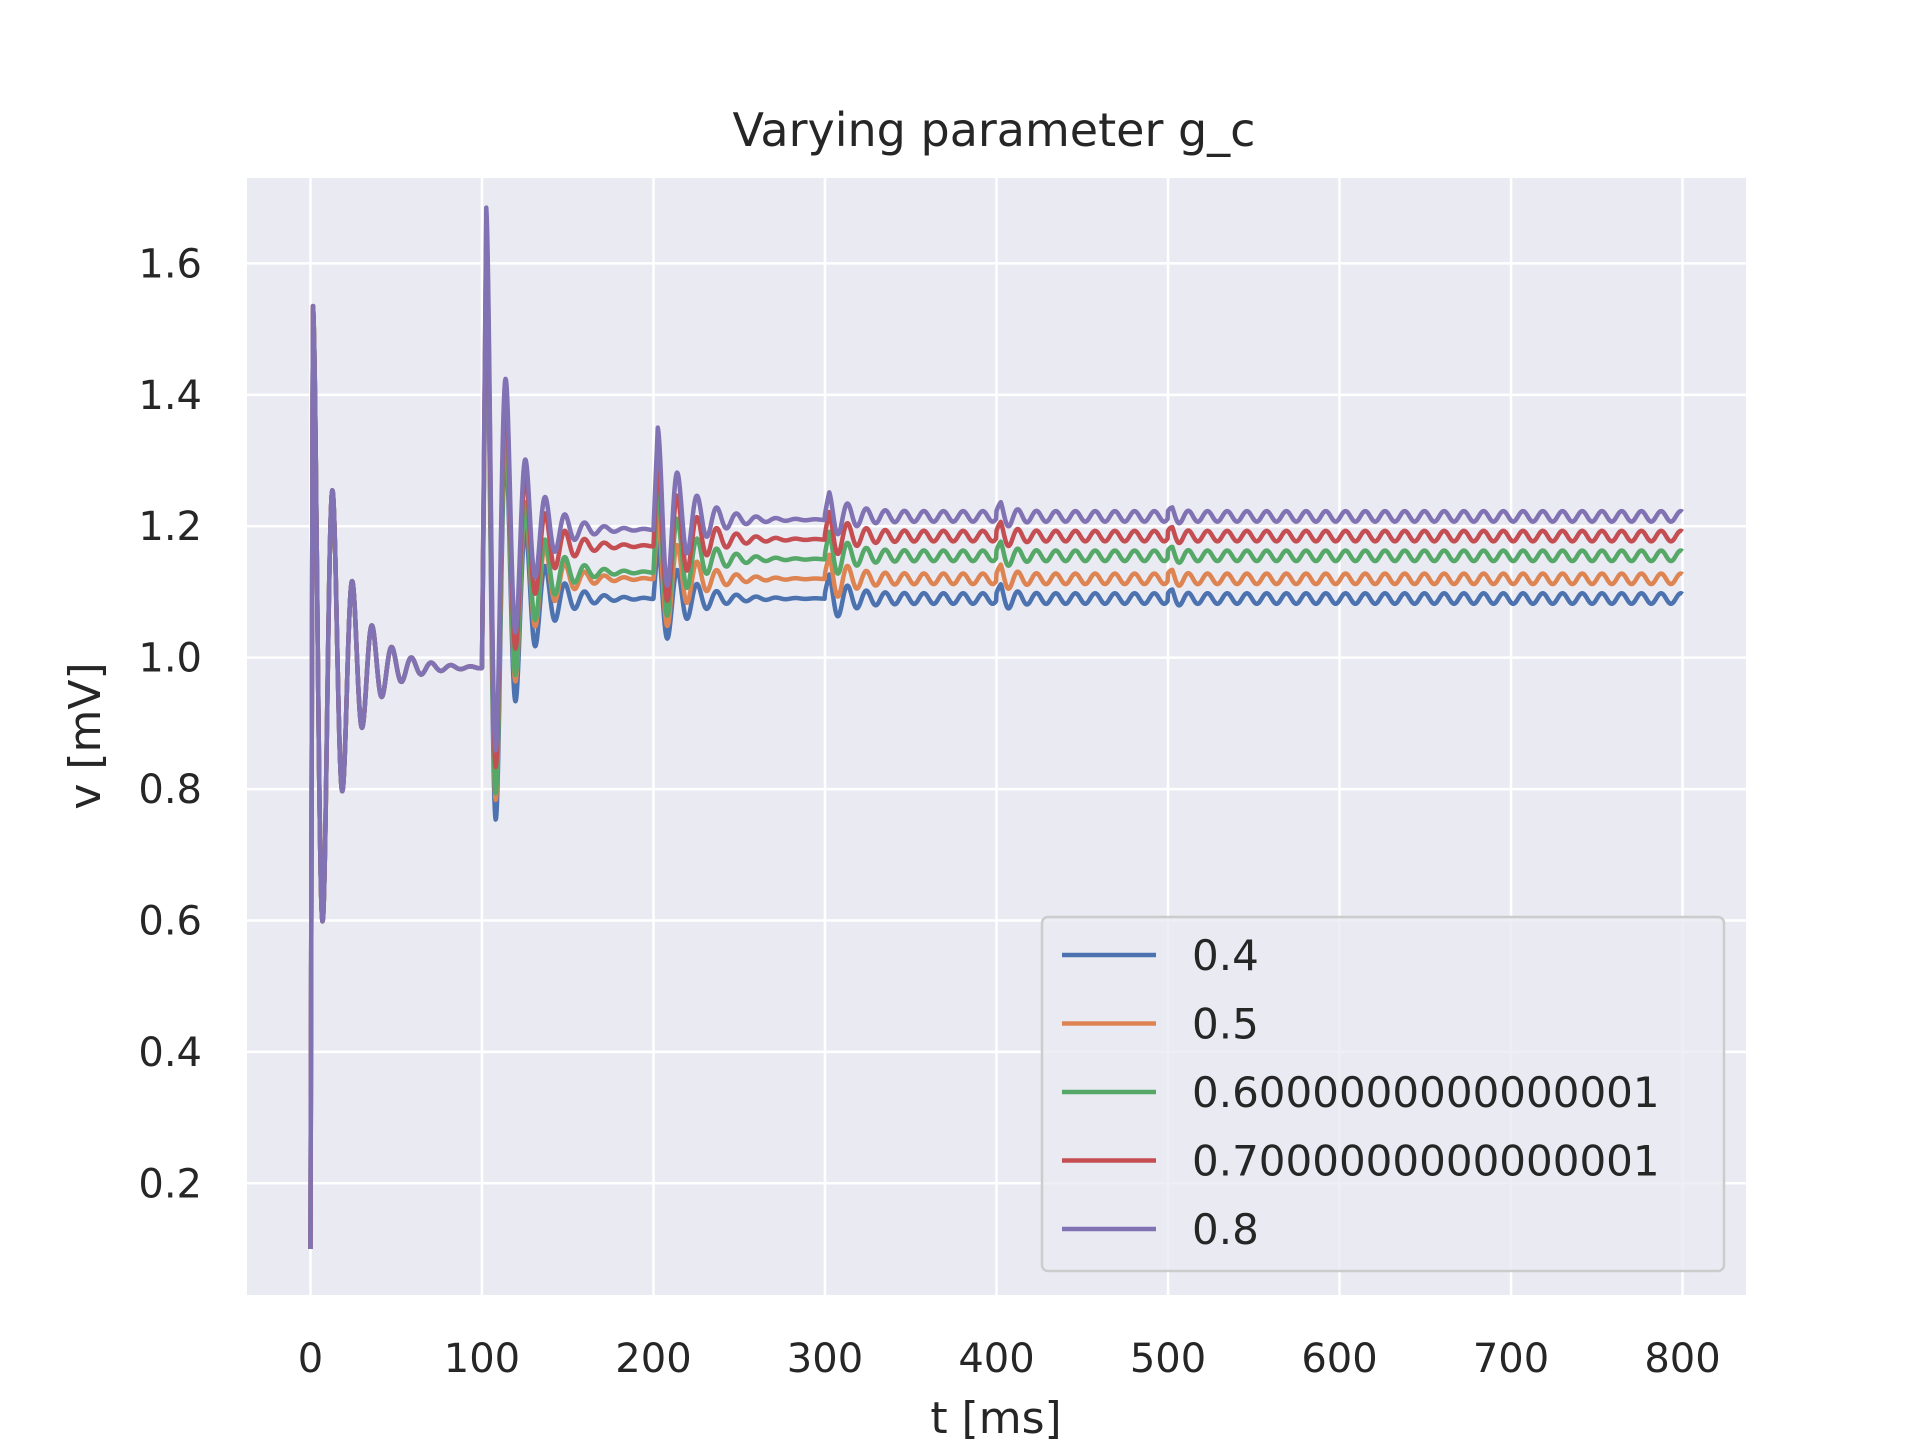 This screenshot has width=1920, height=1440. Describe the element at coordinates (1426, 1092) in the screenshot. I see `legend-label: 0.6000000000000001` at that location.